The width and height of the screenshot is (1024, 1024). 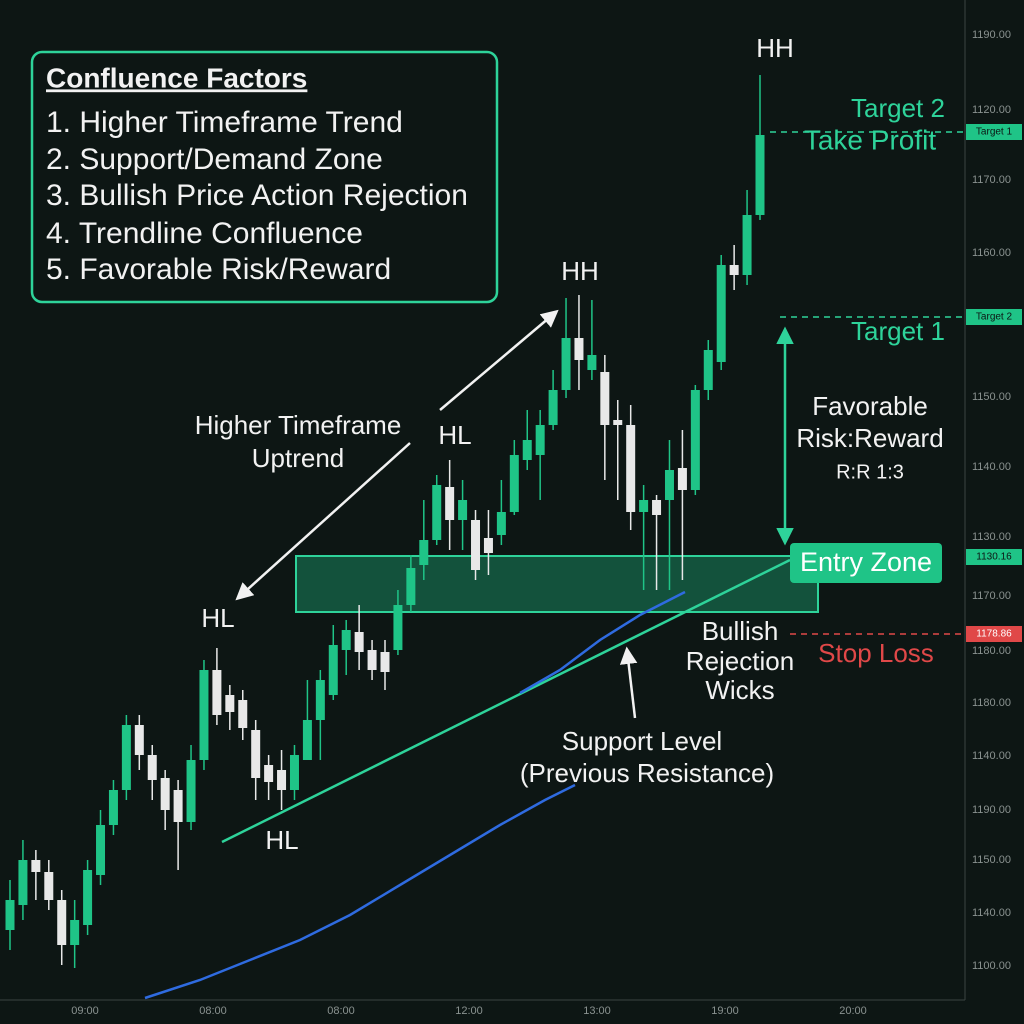 What do you see at coordinates (725, 1011) in the screenshot?
I see `time-axis-label: 19:00` at bounding box center [725, 1011].